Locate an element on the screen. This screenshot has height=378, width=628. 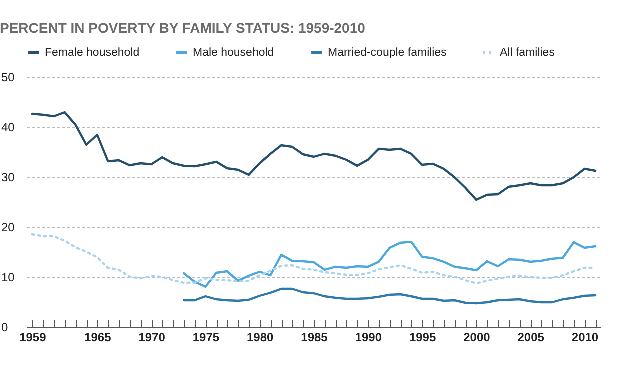
x-tick-label: 1995 is located at coordinates (422, 337).